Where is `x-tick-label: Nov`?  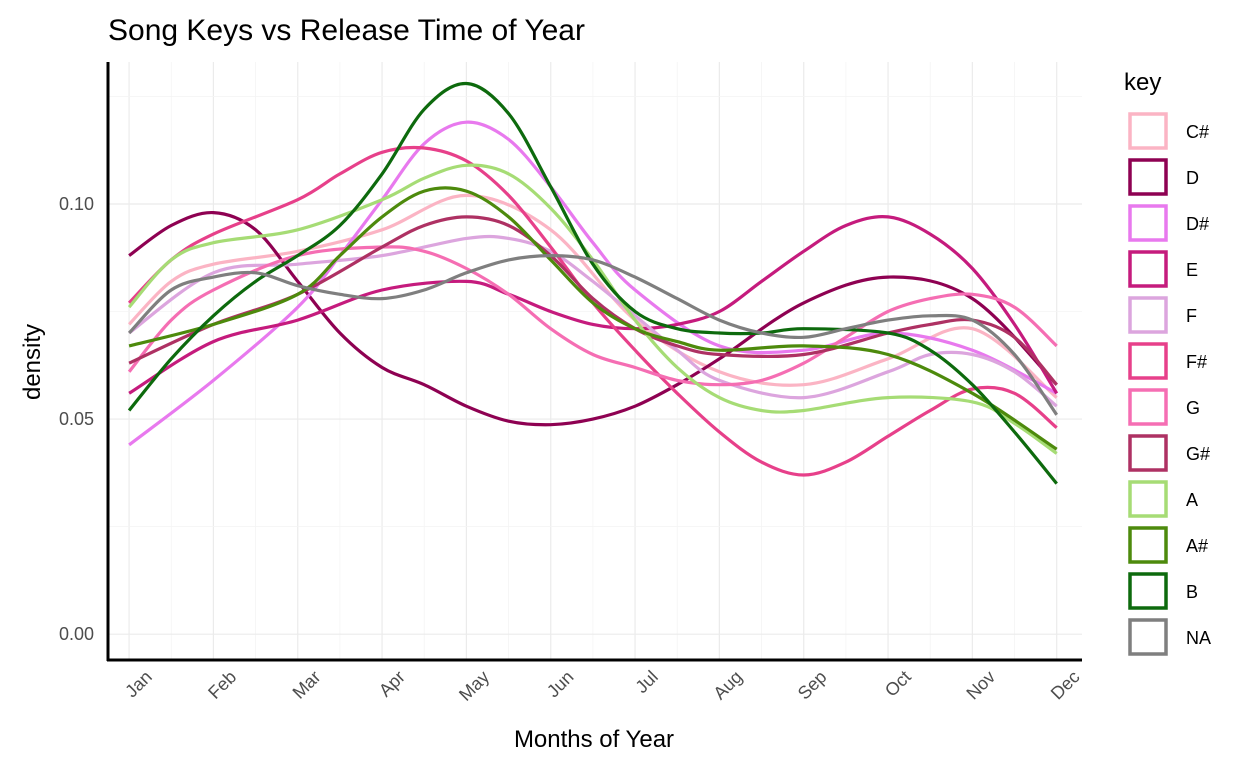 x-tick-label: Nov is located at coordinates (980, 685).